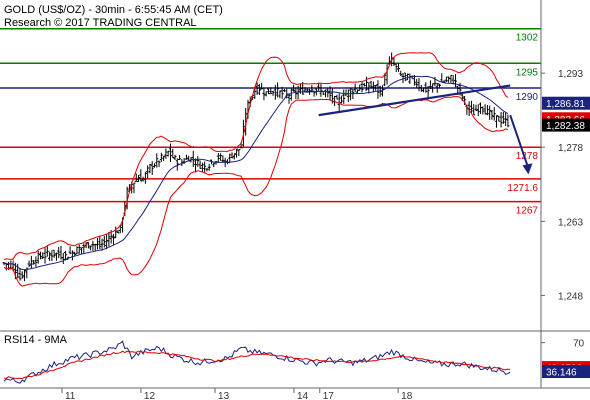  Describe the element at coordinates (527, 72) in the screenshot. I see `level-label-1295: 1295` at that location.